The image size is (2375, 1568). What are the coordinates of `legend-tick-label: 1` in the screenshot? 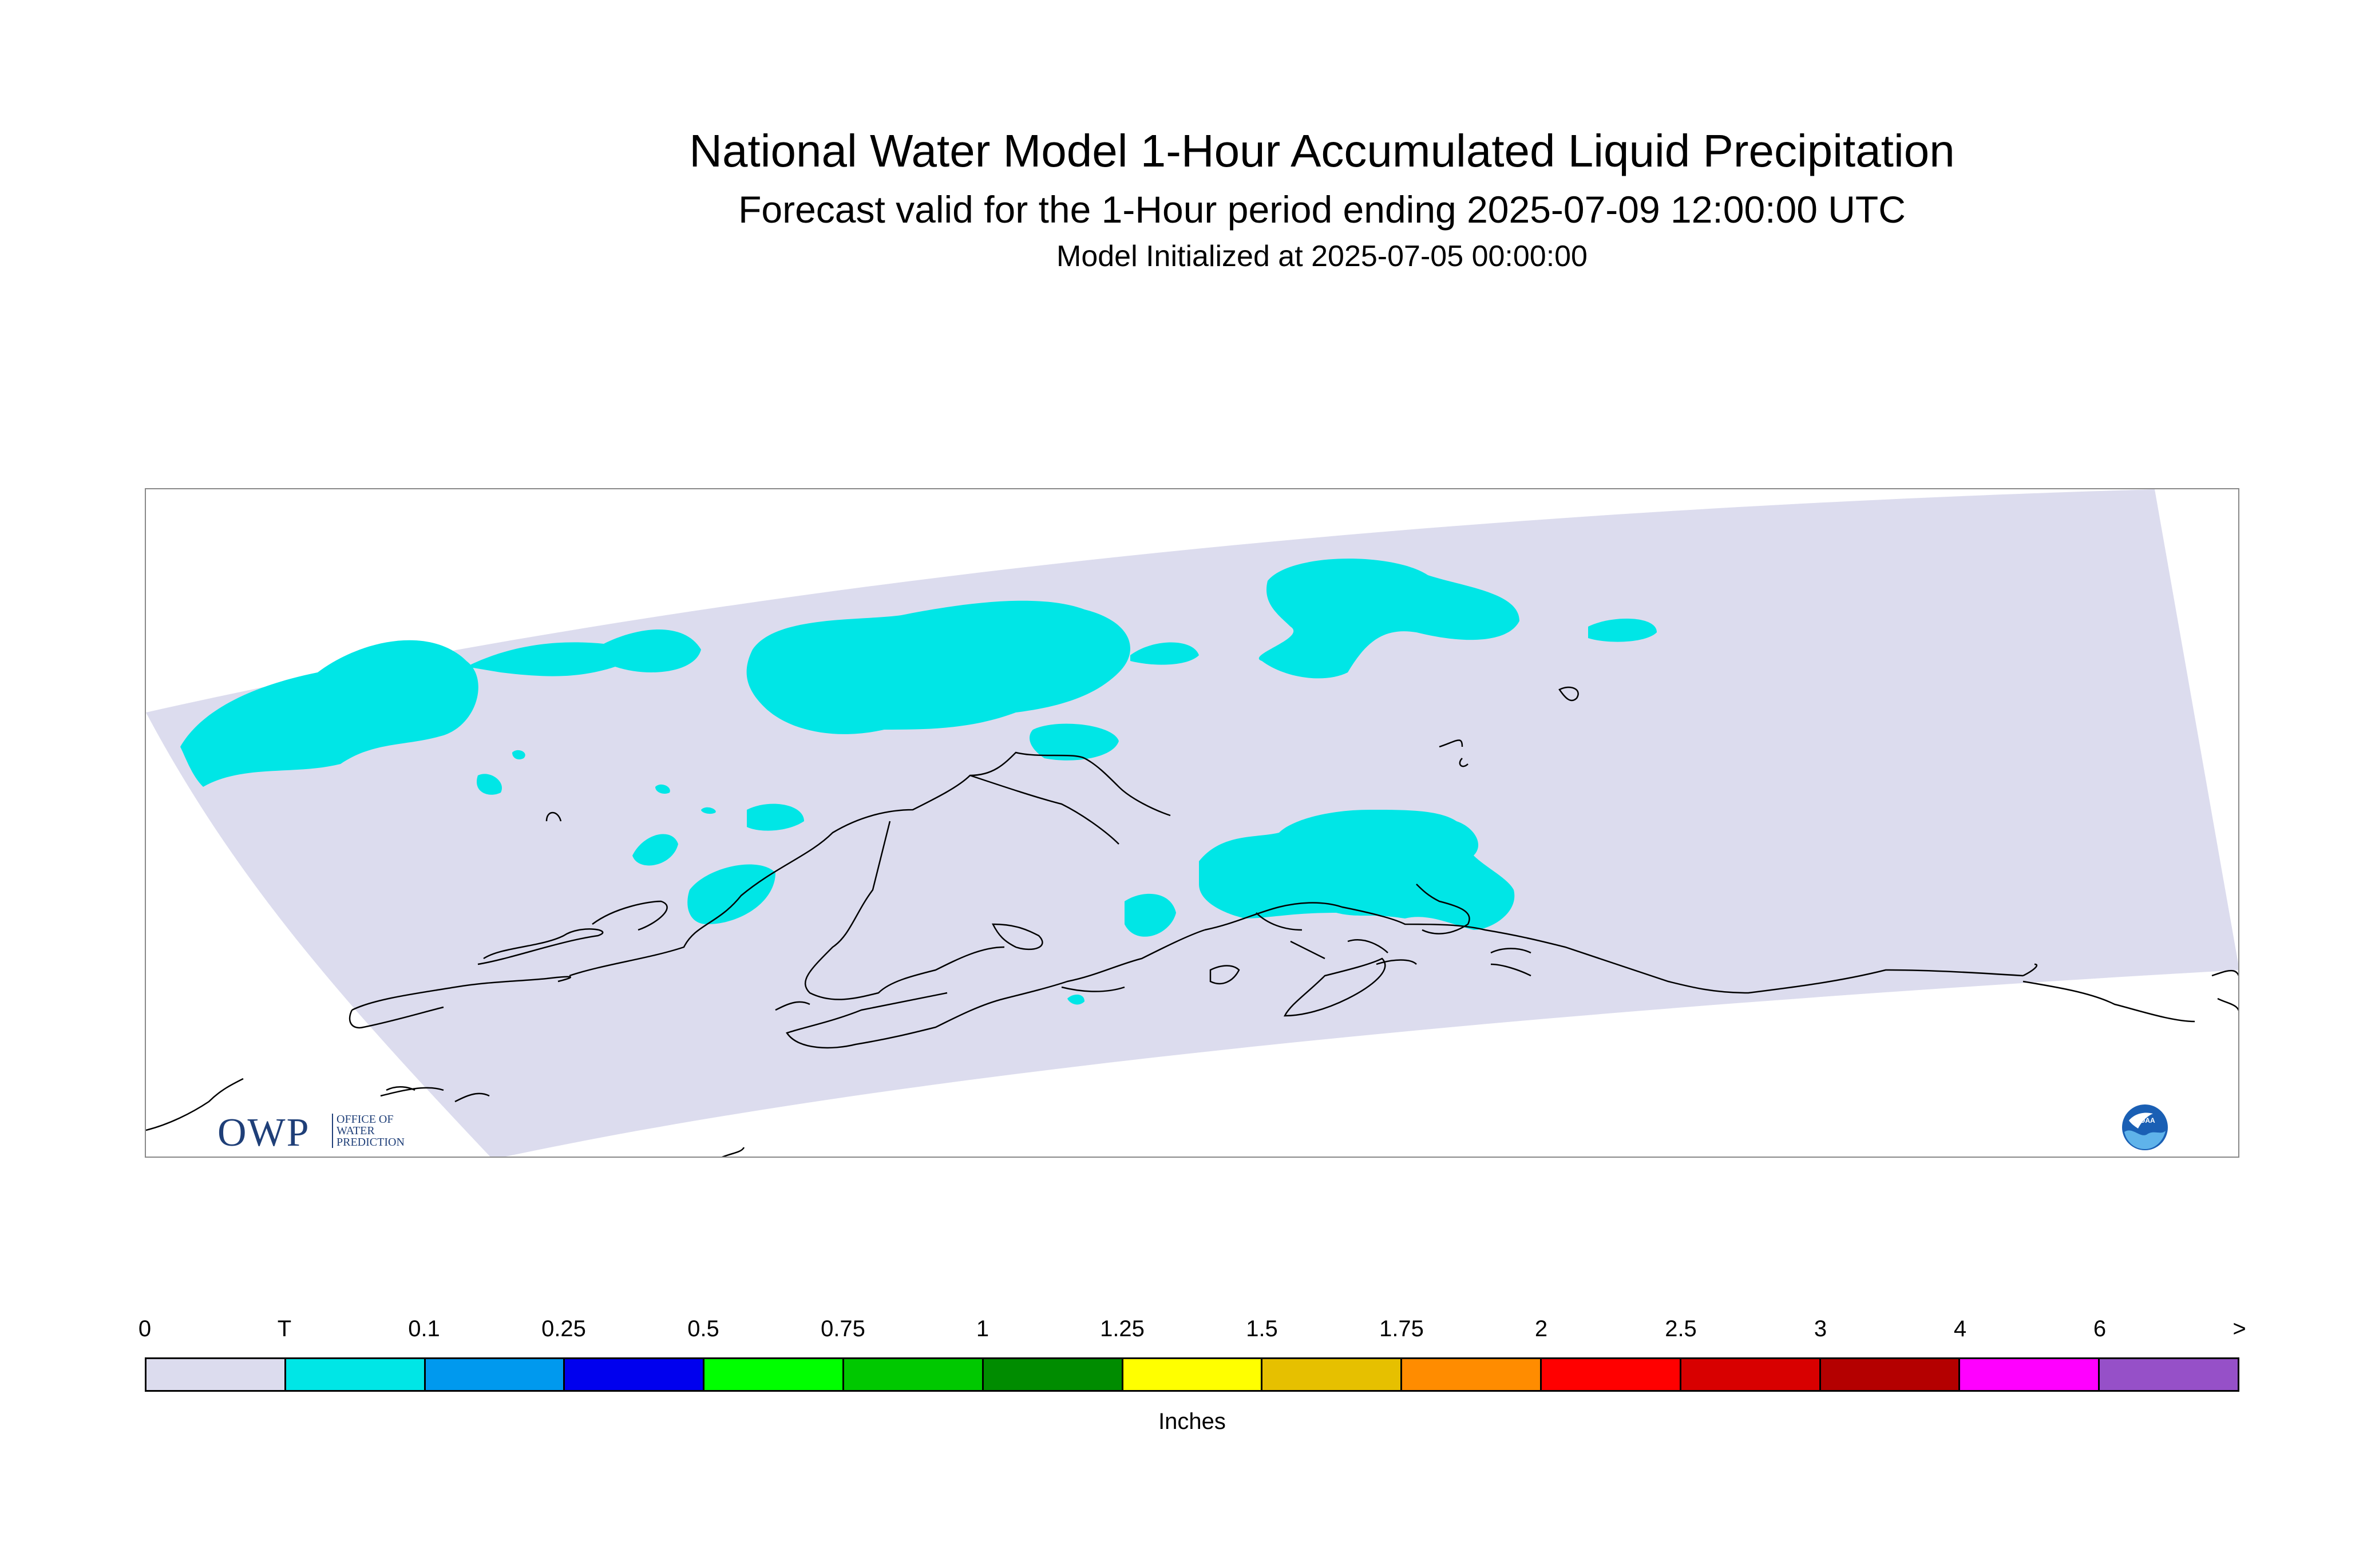 It's located at (983, 1328).